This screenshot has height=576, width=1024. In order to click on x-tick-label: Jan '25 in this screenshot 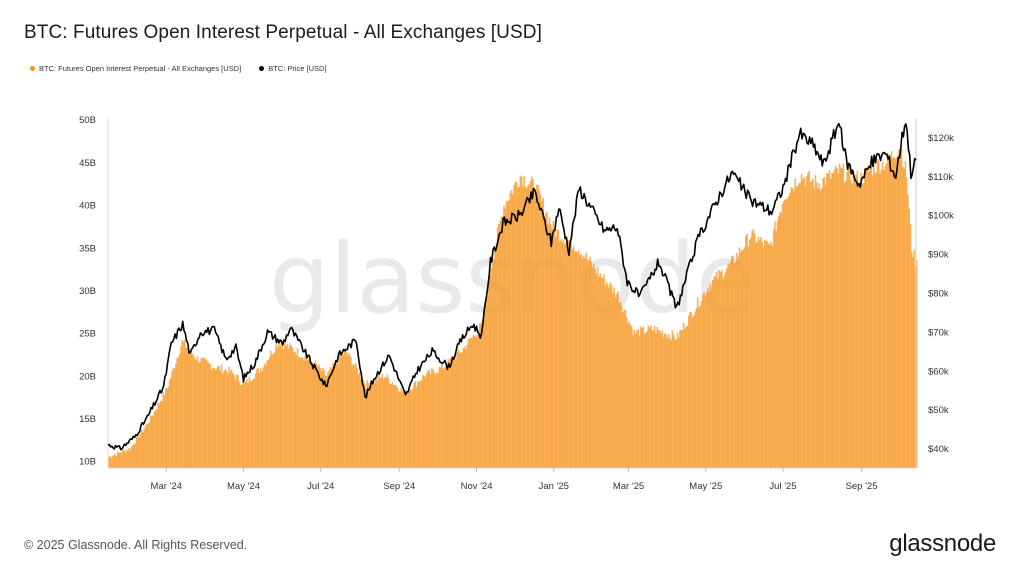, I will do `click(554, 486)`.